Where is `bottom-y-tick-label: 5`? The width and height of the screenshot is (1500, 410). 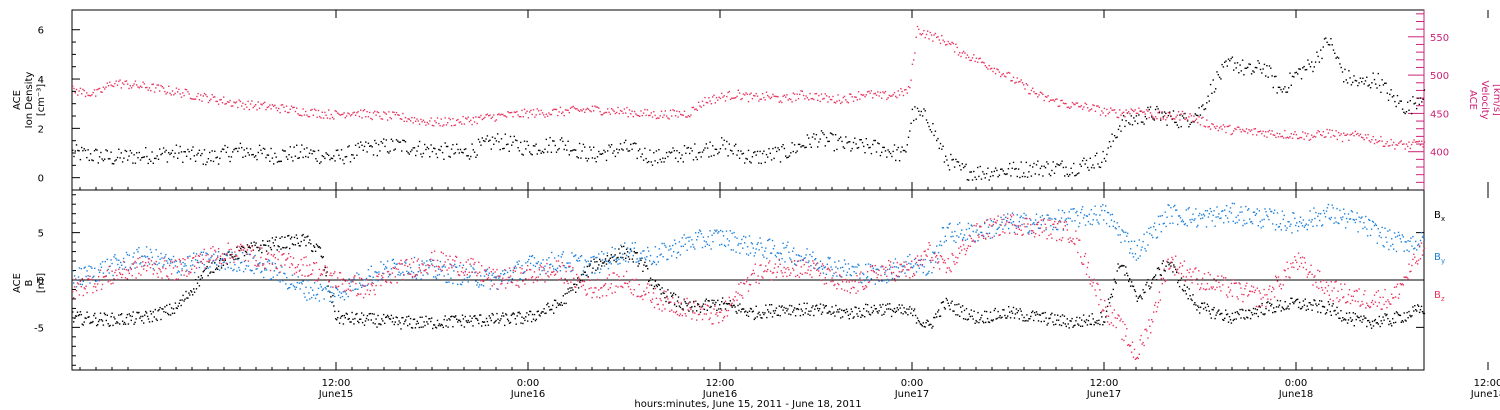
bottom-y-tick-label: 5 is located at coordinates (41, 234).